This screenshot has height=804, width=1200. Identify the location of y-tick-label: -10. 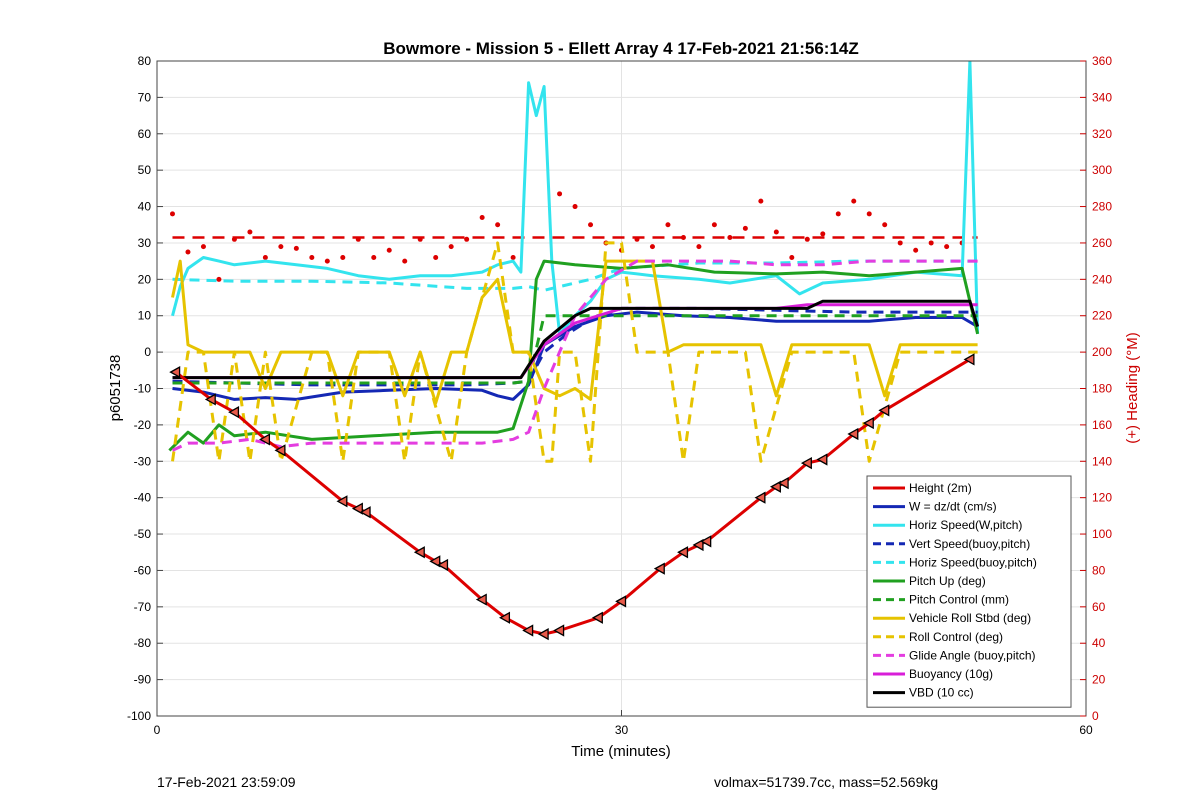
(143, 389).